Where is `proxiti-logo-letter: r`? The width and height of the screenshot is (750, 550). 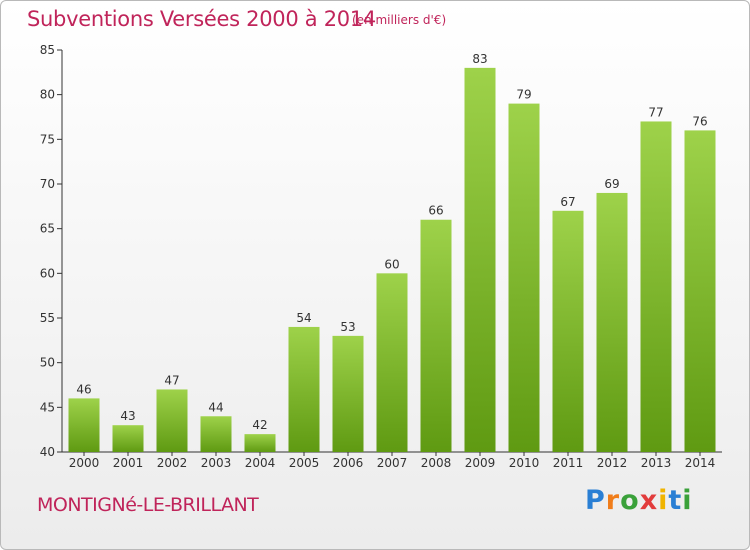 proxiti-logo-letter: r is located at coordinates (613, 500).